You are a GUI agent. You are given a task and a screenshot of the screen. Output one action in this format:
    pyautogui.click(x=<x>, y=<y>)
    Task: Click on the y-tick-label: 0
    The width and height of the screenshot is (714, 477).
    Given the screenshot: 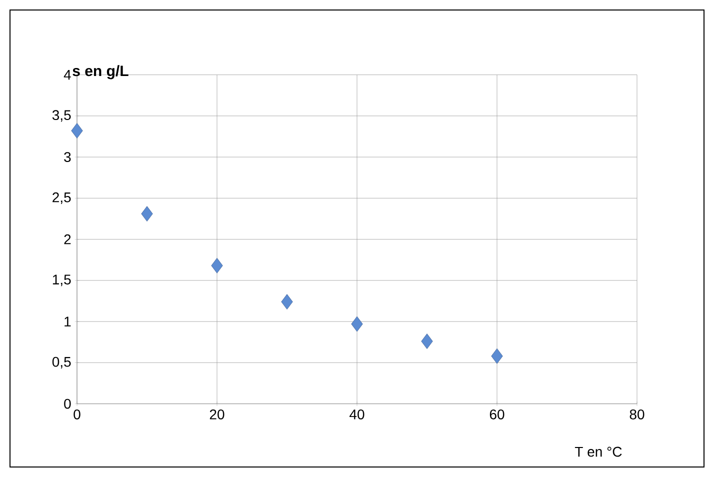 What is the action you would take?
    pyautogui.click(x=67, y=403)
    